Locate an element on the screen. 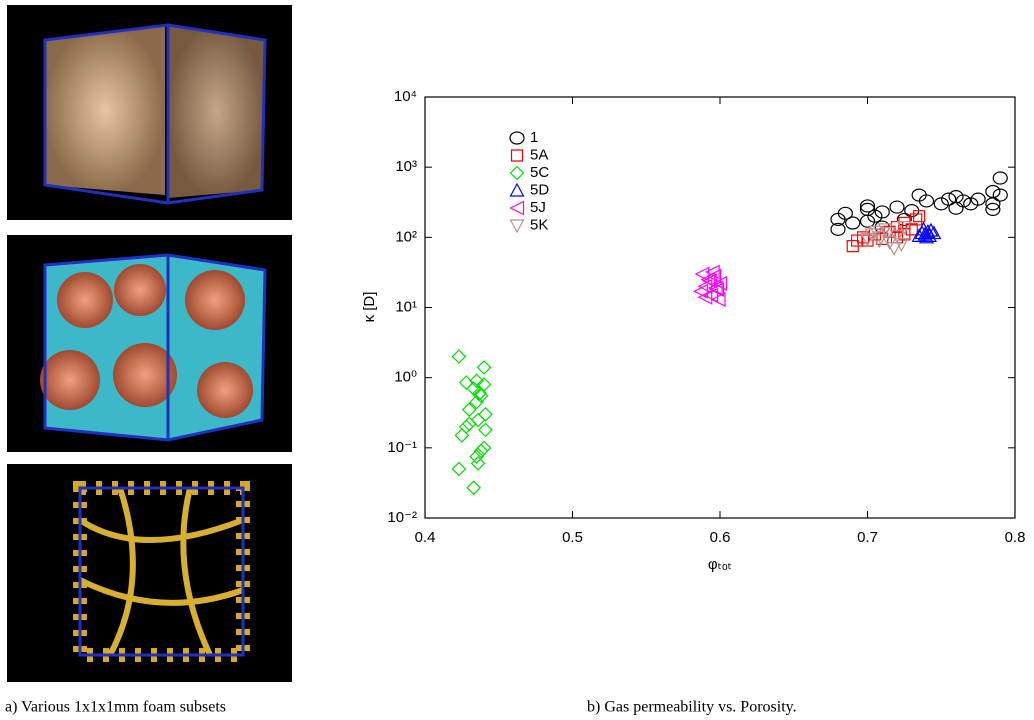 This screenshot has width=1034, height=720. x-axis-label: φₜₒₜ is located at coordinates (720, 564).